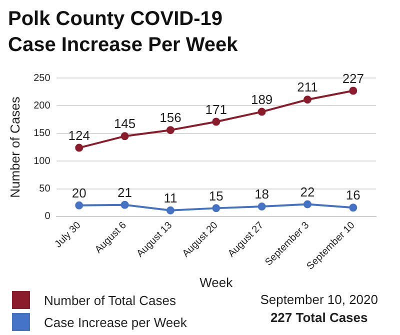 Image resolution: width=400 pixels, height=335 pixels. I want to click on data-label: 124, so click(79, 135).